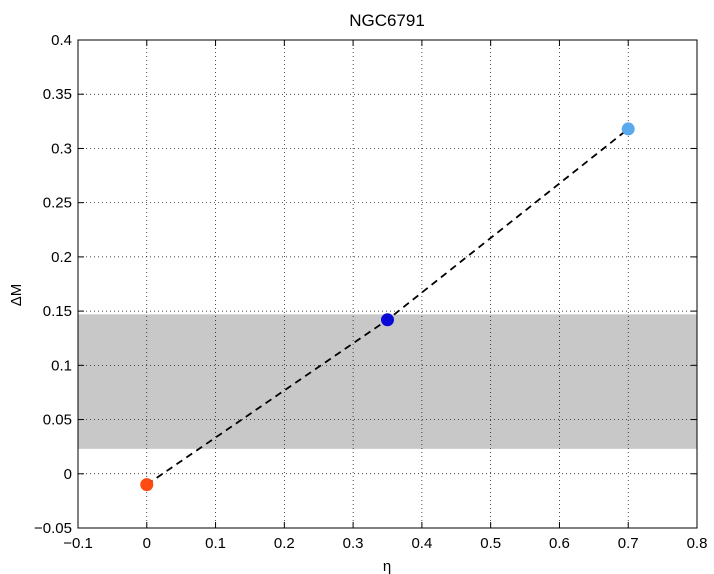 The image size is (714, 574). What do you see at coordinates (284, 543) in the screenshot?
I see `x-tick-label: 0.2` at bounding box center [284, 543].